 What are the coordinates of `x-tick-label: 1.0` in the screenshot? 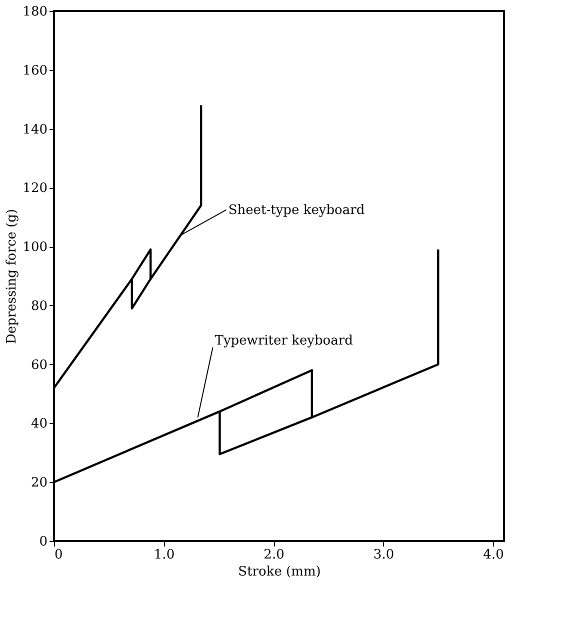 It's located at (164, 555).